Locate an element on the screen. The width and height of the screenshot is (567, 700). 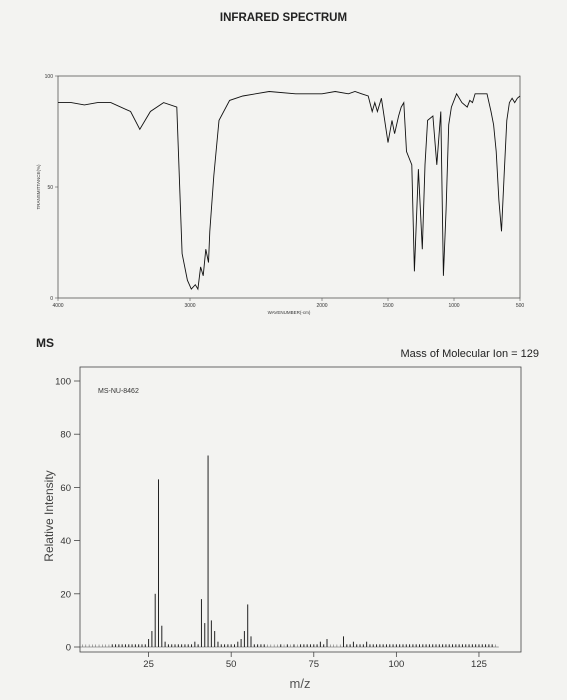
molecular-ion-label: Mass of Molecular Ion = 129 is located at coordinates (470, 354).